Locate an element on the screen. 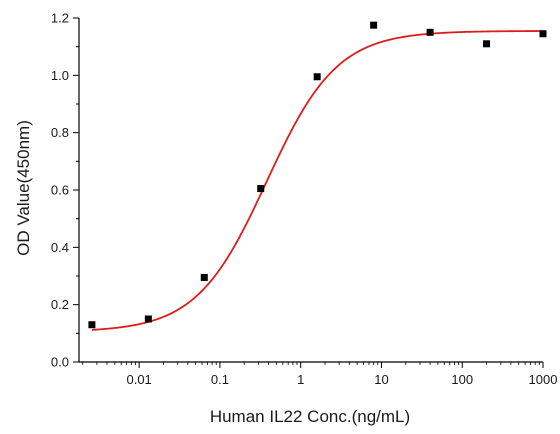 The height and width of the screenshot is (434, 560). x-tick-label: 10 is located at coordinates (381, 379).